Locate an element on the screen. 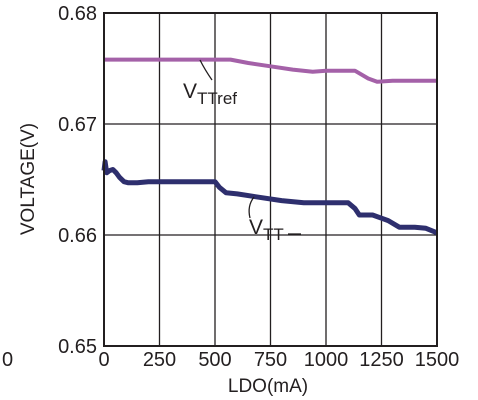 The height and width of the screenshot is (400, 478). x-axis-title: LDO(mA) is located at coordinates (268, 386).